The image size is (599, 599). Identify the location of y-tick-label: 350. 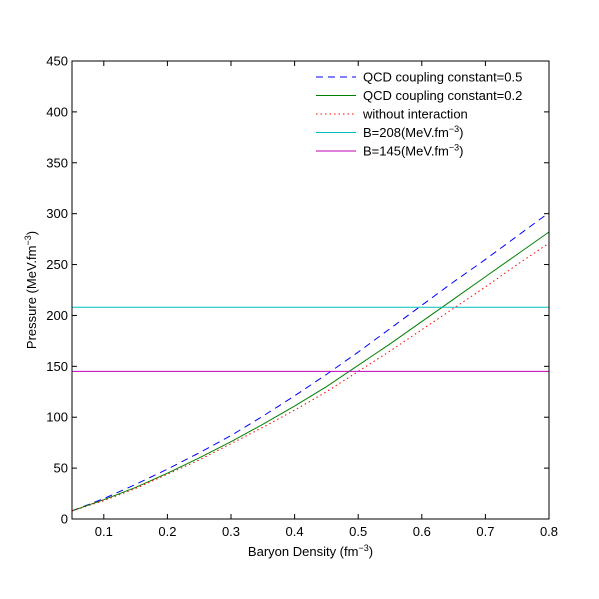
(57, 162).